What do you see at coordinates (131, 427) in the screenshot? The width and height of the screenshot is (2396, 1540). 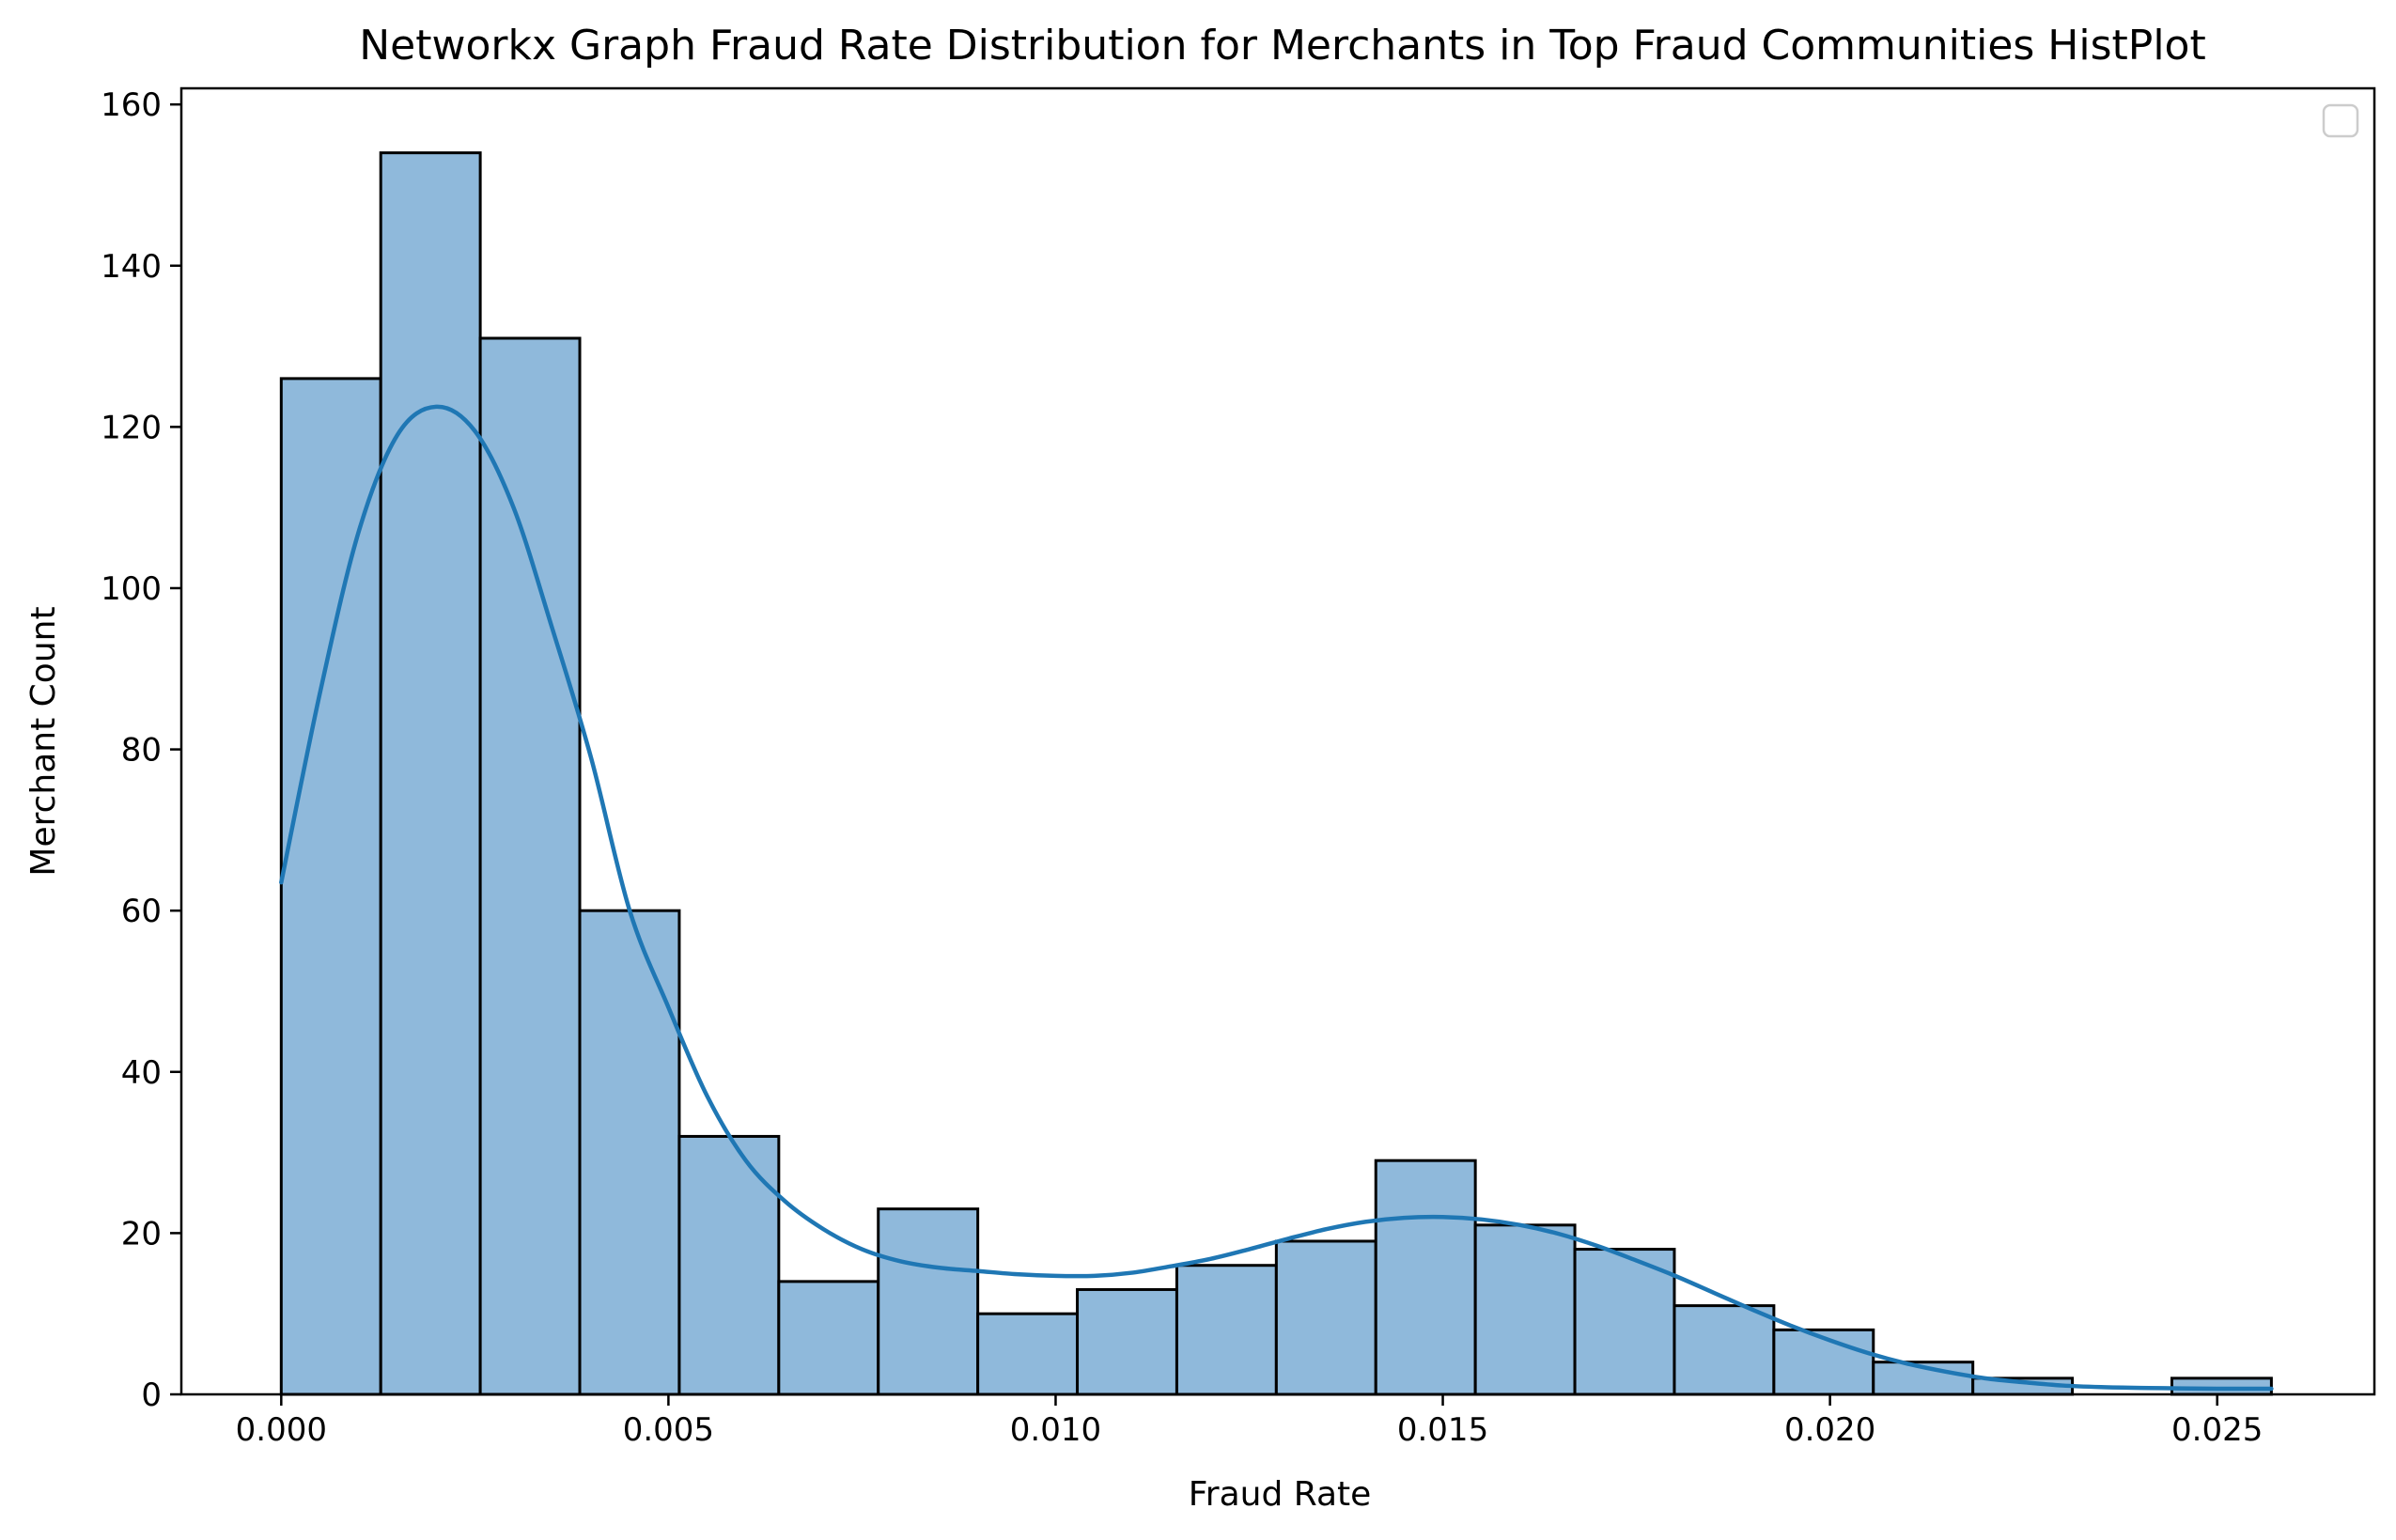 I see `y-tick-label: 120` at bounding box center [131, 427].